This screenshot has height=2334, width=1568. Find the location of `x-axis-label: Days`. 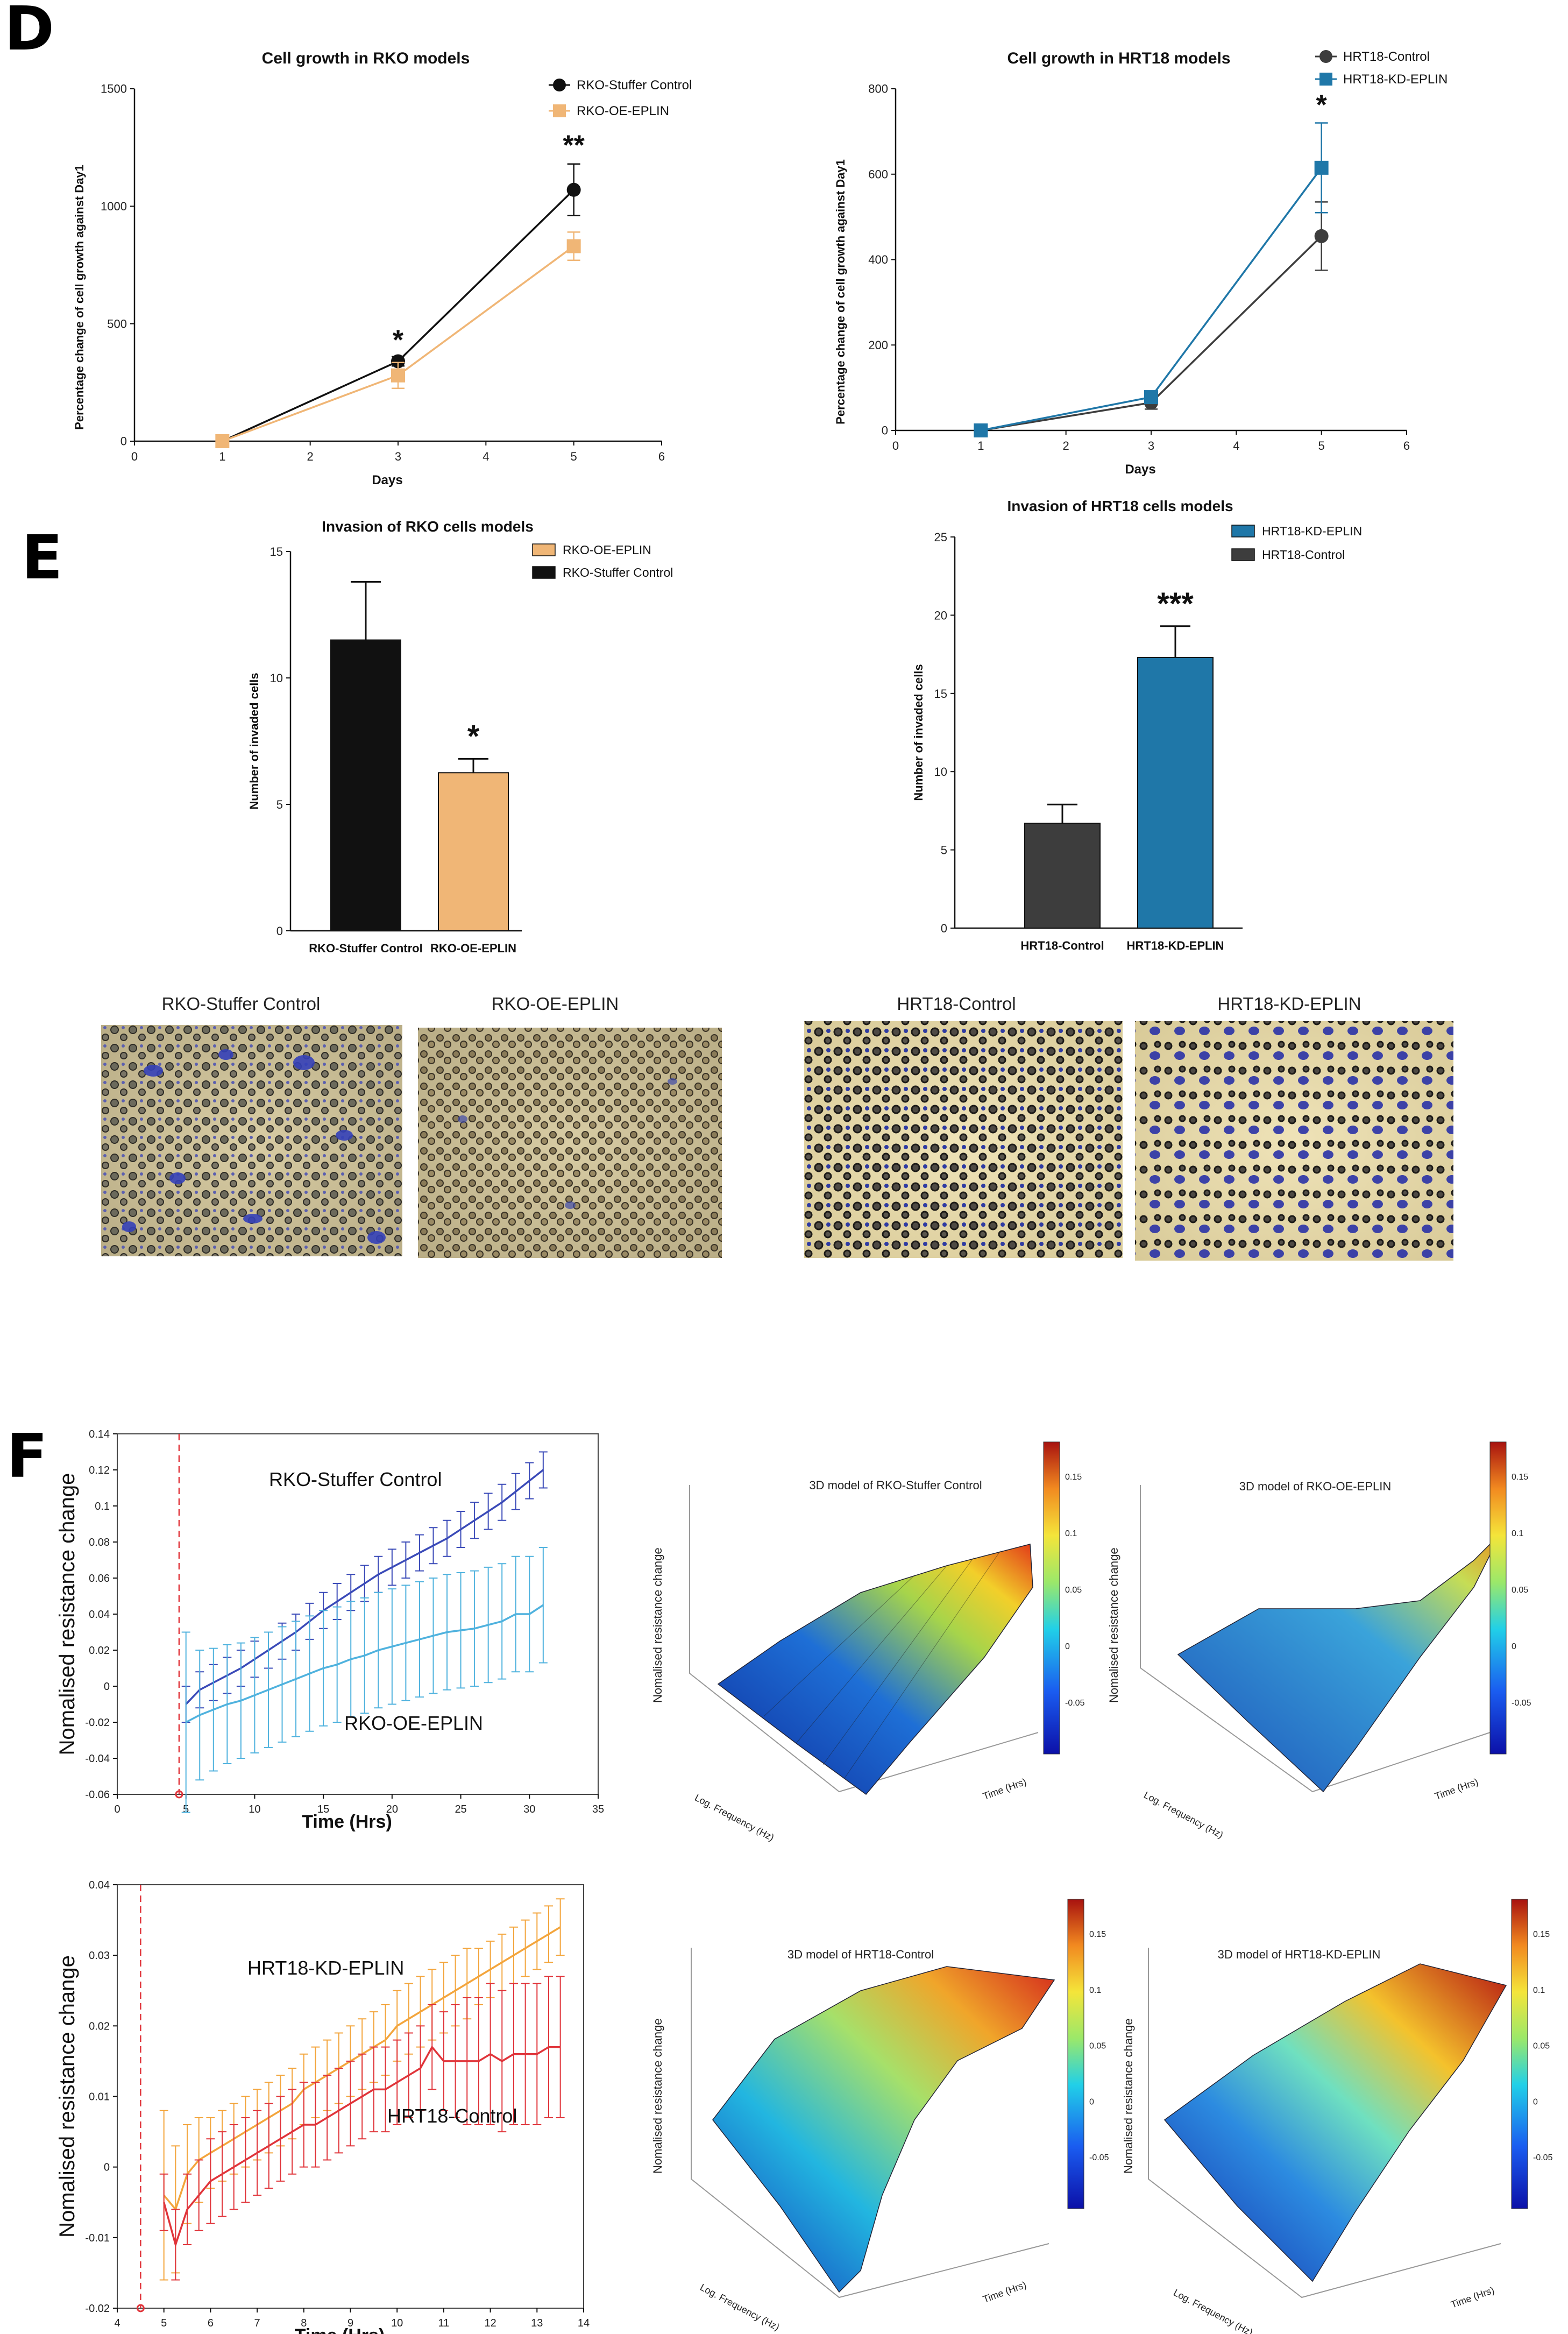

x-axis-label: Days is located at coordinates (387, 480).